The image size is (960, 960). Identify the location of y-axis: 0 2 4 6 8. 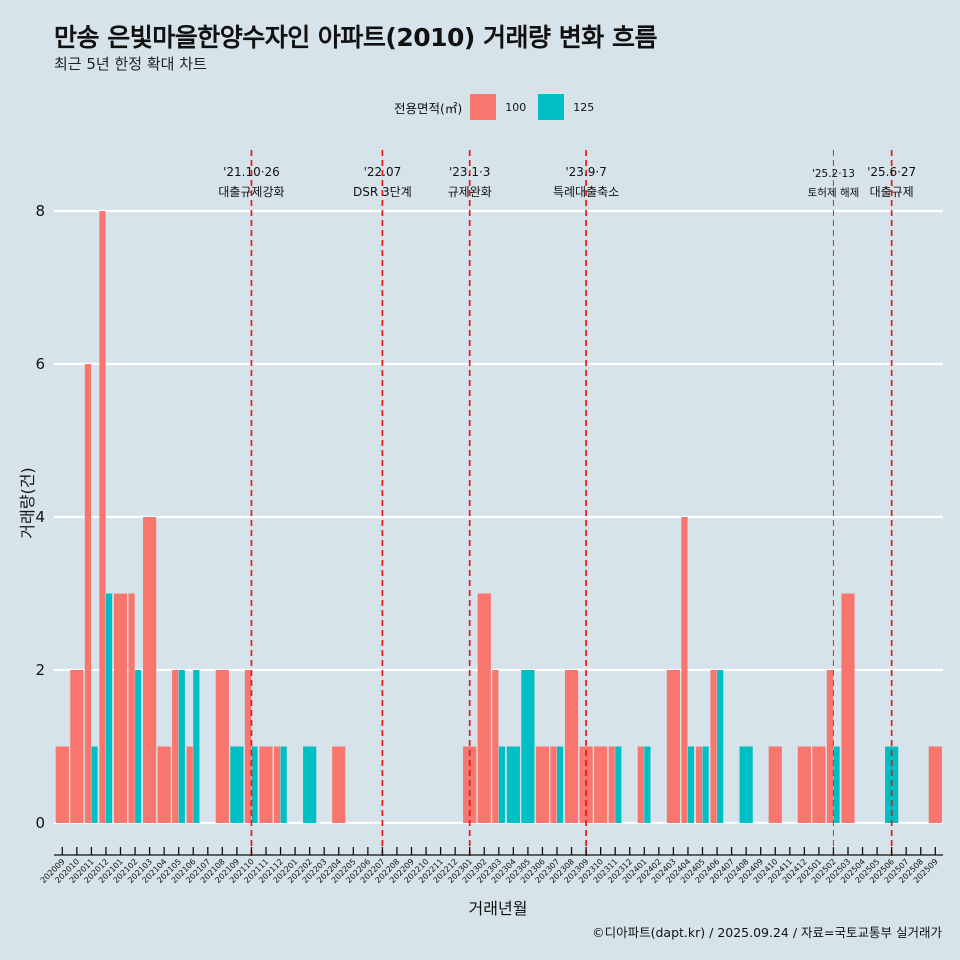
(40, 517).